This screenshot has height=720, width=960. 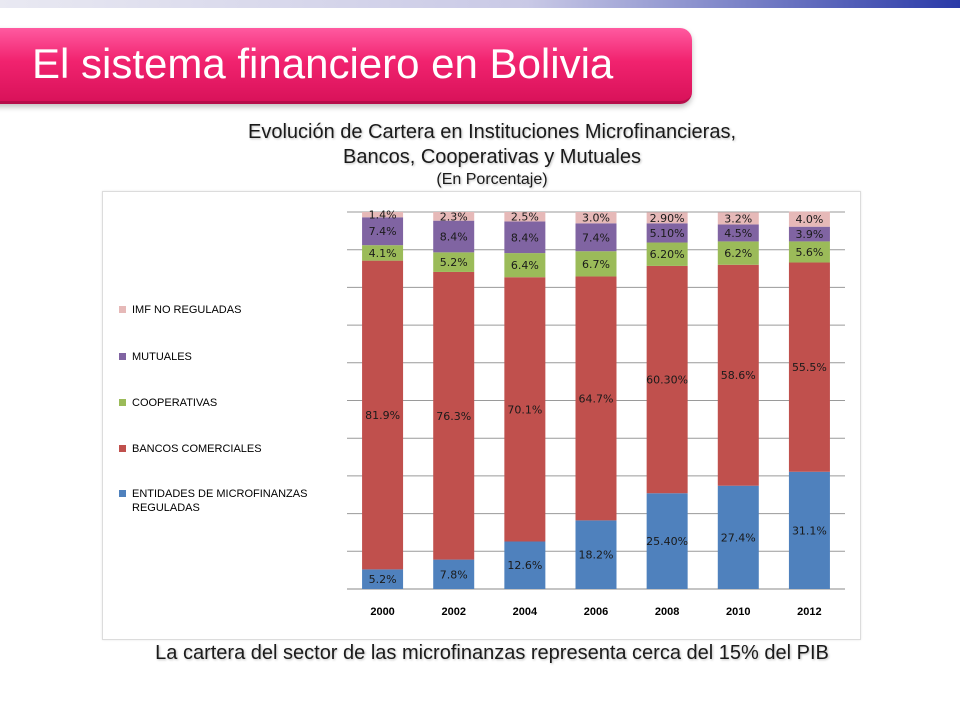 I want to click on data-label: 81.9%, so click(x=382, y=415).